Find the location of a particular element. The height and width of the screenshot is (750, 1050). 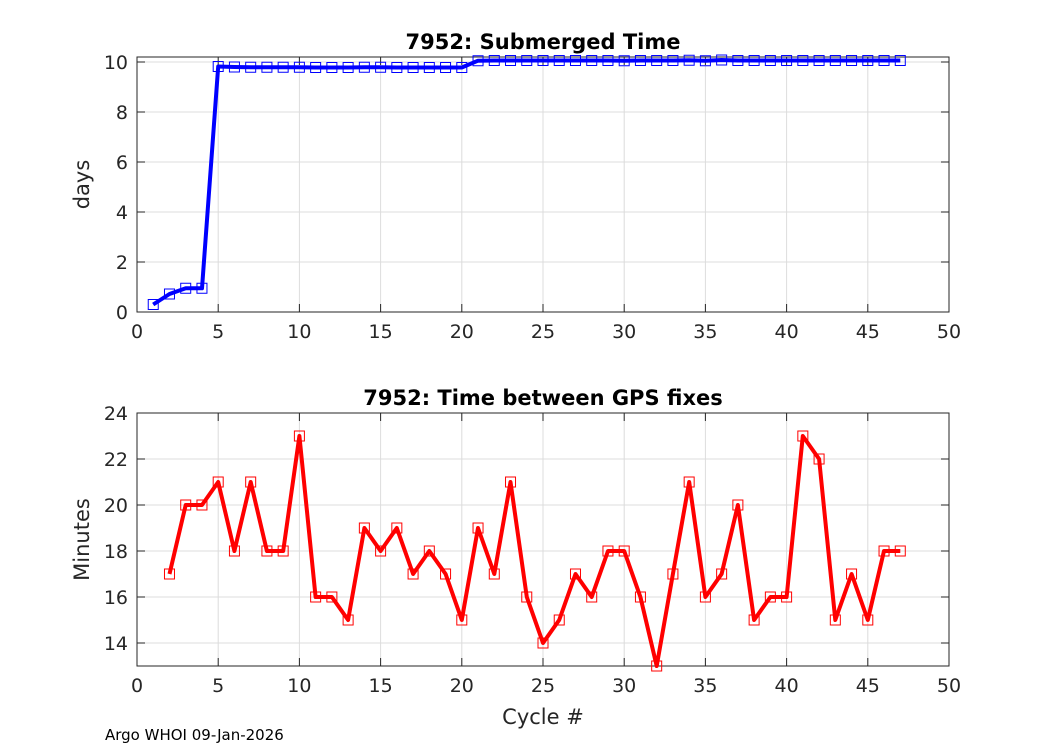

y-tick-label: 8 is located at coordinates (122, 113).